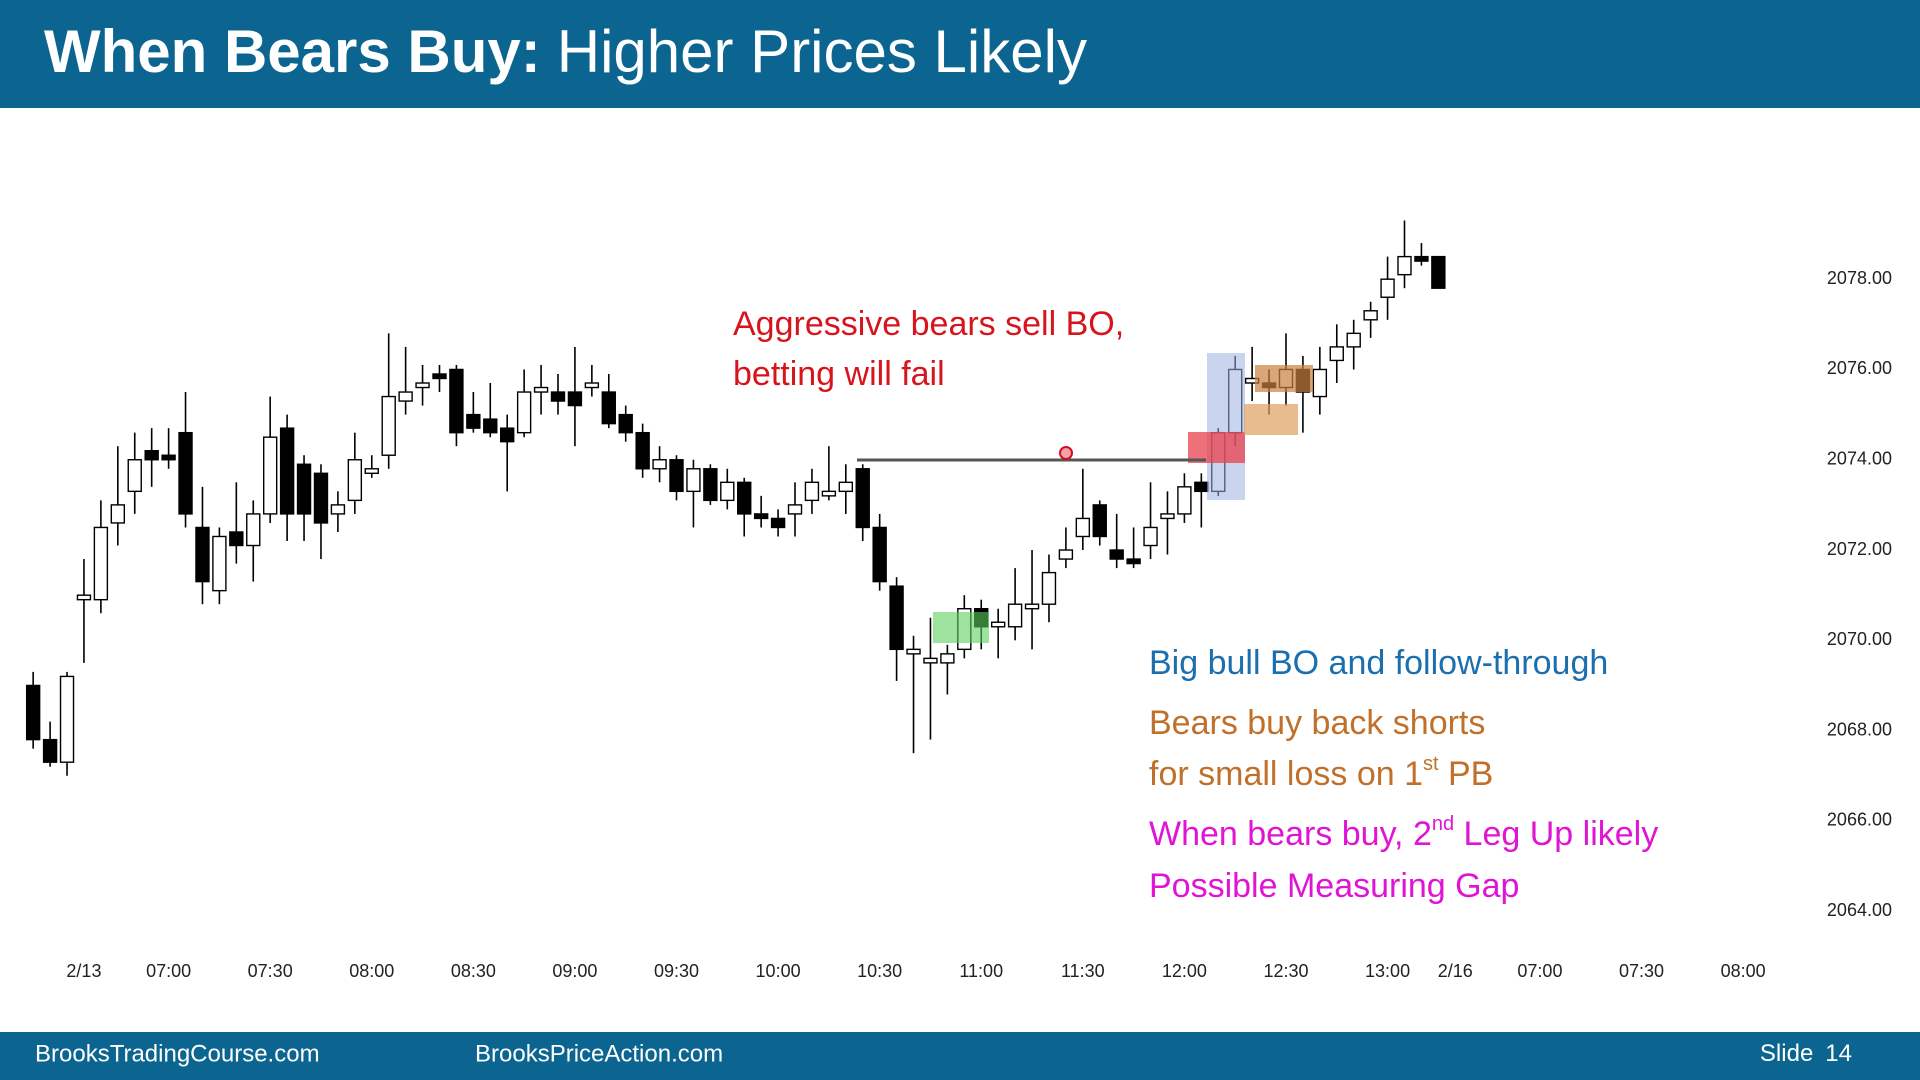 The image size is (1920, 1080). I want to click on slide-number: Slide 14, so click(1806, 1053).